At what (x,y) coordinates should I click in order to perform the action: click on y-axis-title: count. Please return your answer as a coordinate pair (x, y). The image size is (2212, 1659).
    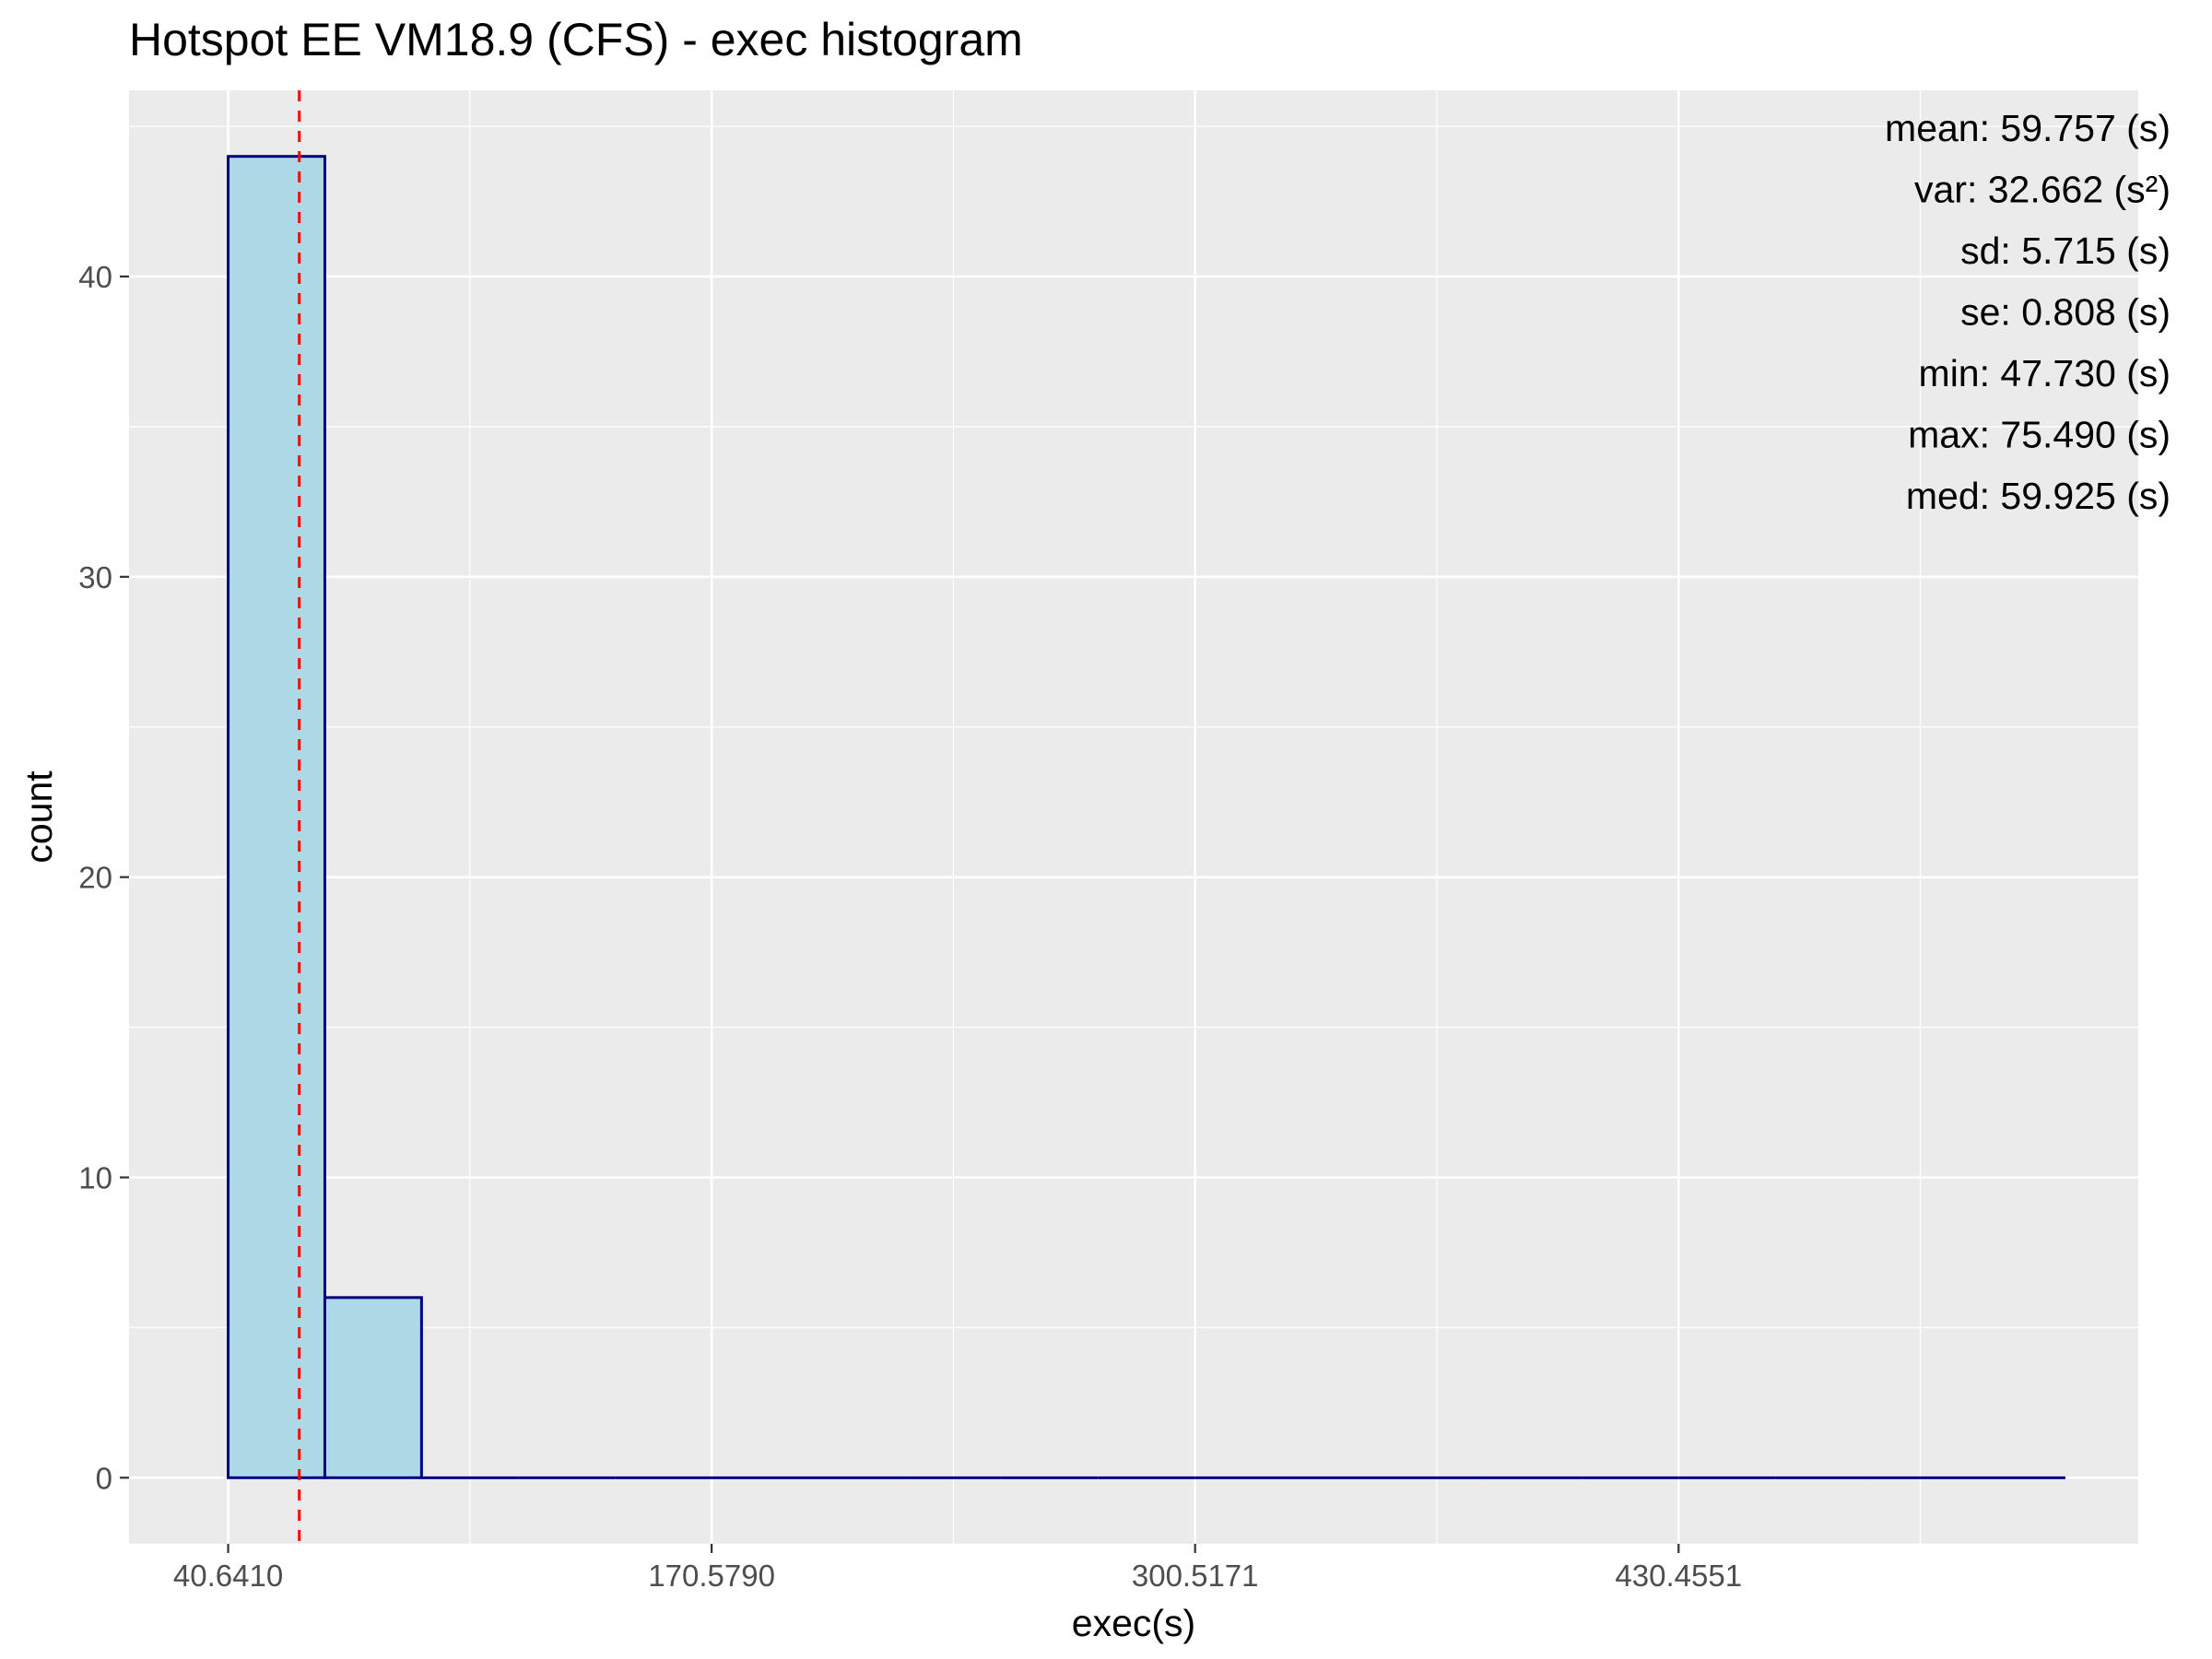
    Looking at the image, I should click on (39, 817).